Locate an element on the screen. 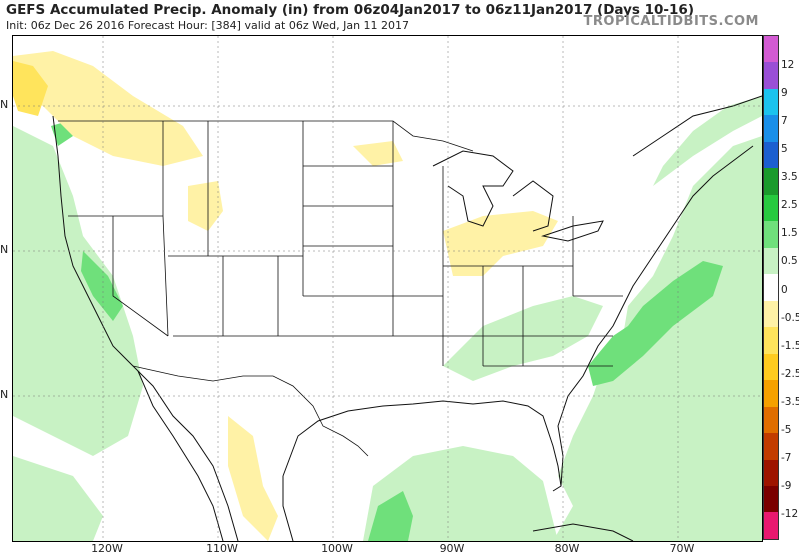 This screenshot has width=799, height=556. mexico-dry is located at coordinates (253, 478).